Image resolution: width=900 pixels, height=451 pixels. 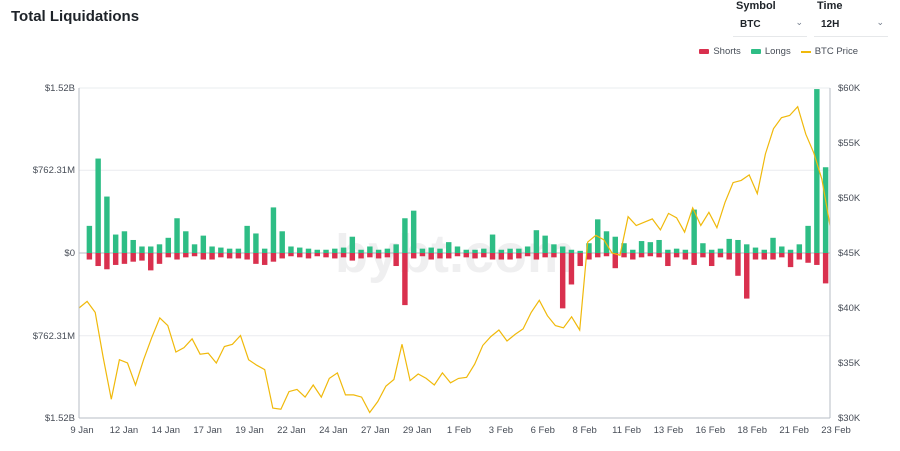 I want to click on time-label: Time, so click(x=830, y=6).